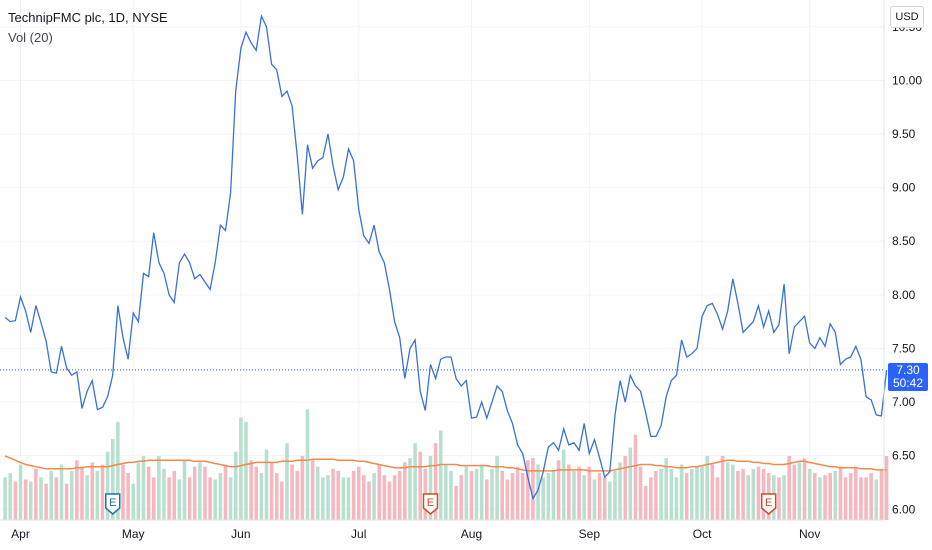 This screenshot has width=932, height=550. I want to click on x-tick-label: Apr, so click(20, 534).